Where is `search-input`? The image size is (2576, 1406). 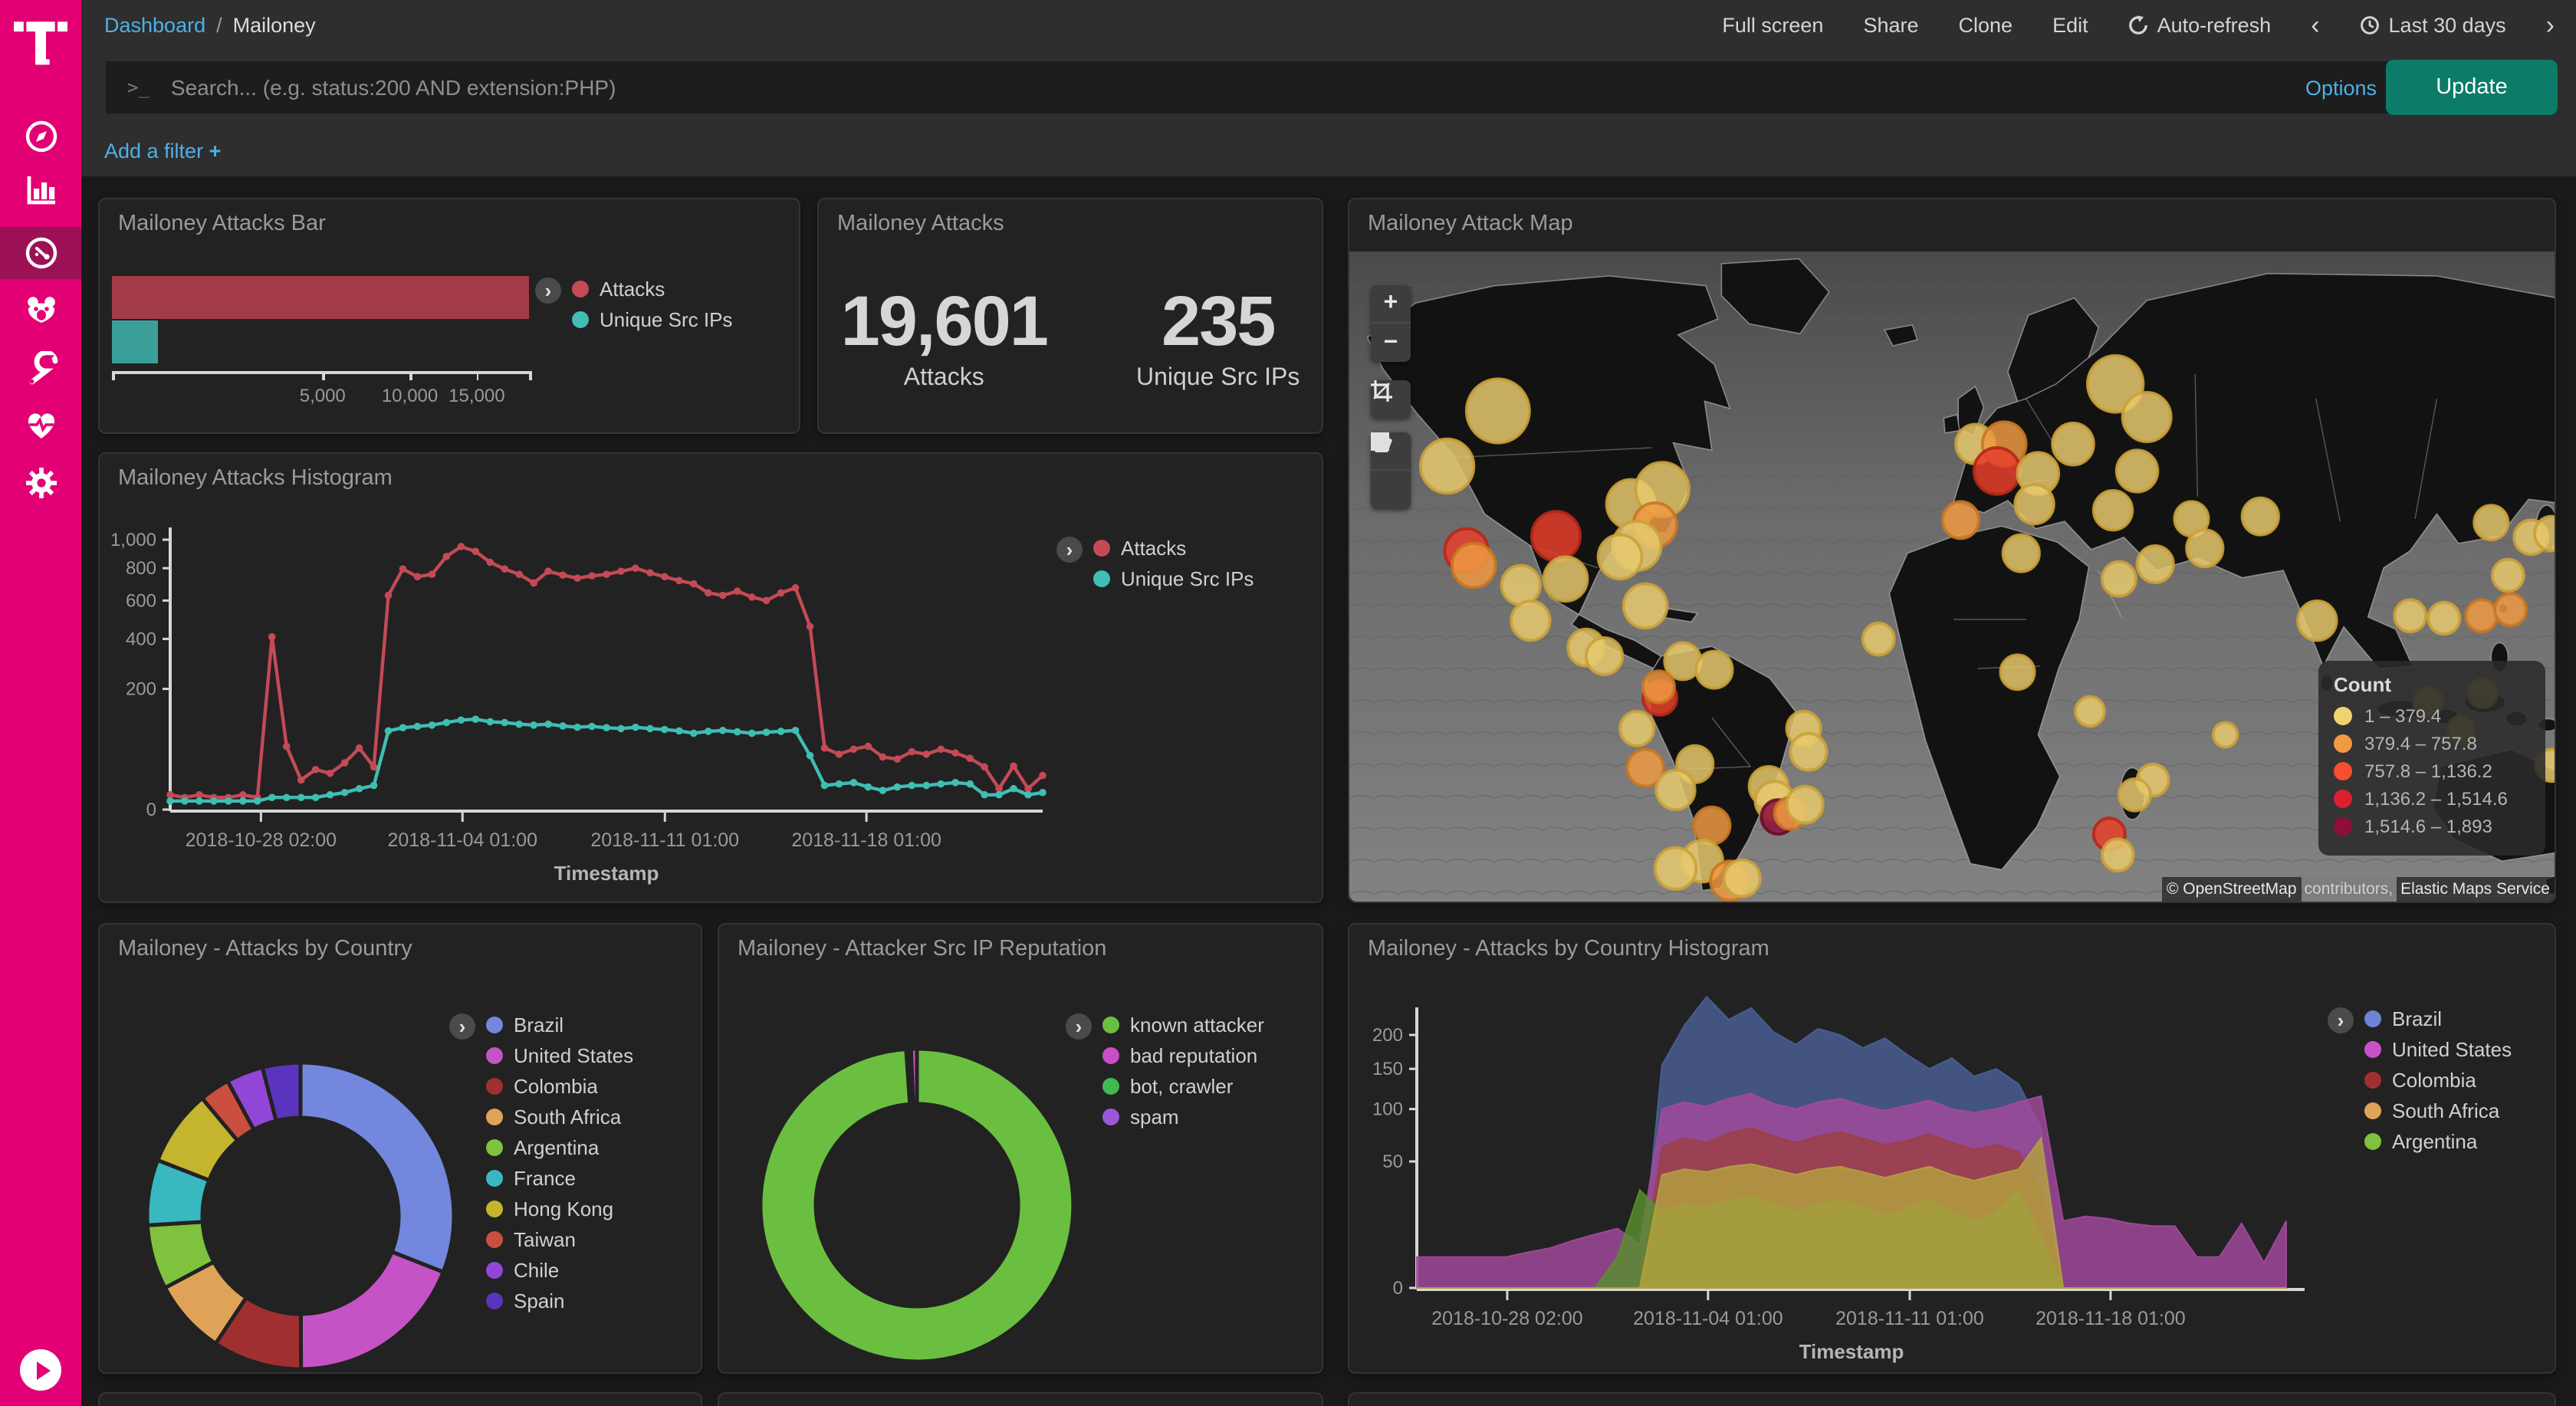
search-input is located at coordinates (1282, 87).